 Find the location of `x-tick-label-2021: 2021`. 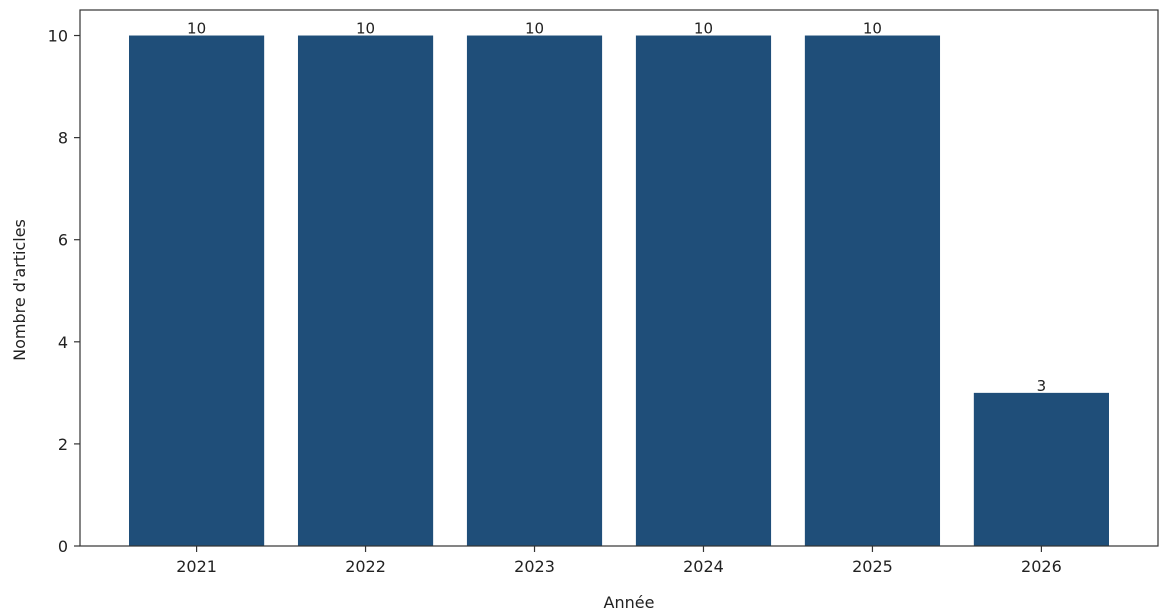

x-tick-label-2021: 2021 is located at coordinates (196, 566).